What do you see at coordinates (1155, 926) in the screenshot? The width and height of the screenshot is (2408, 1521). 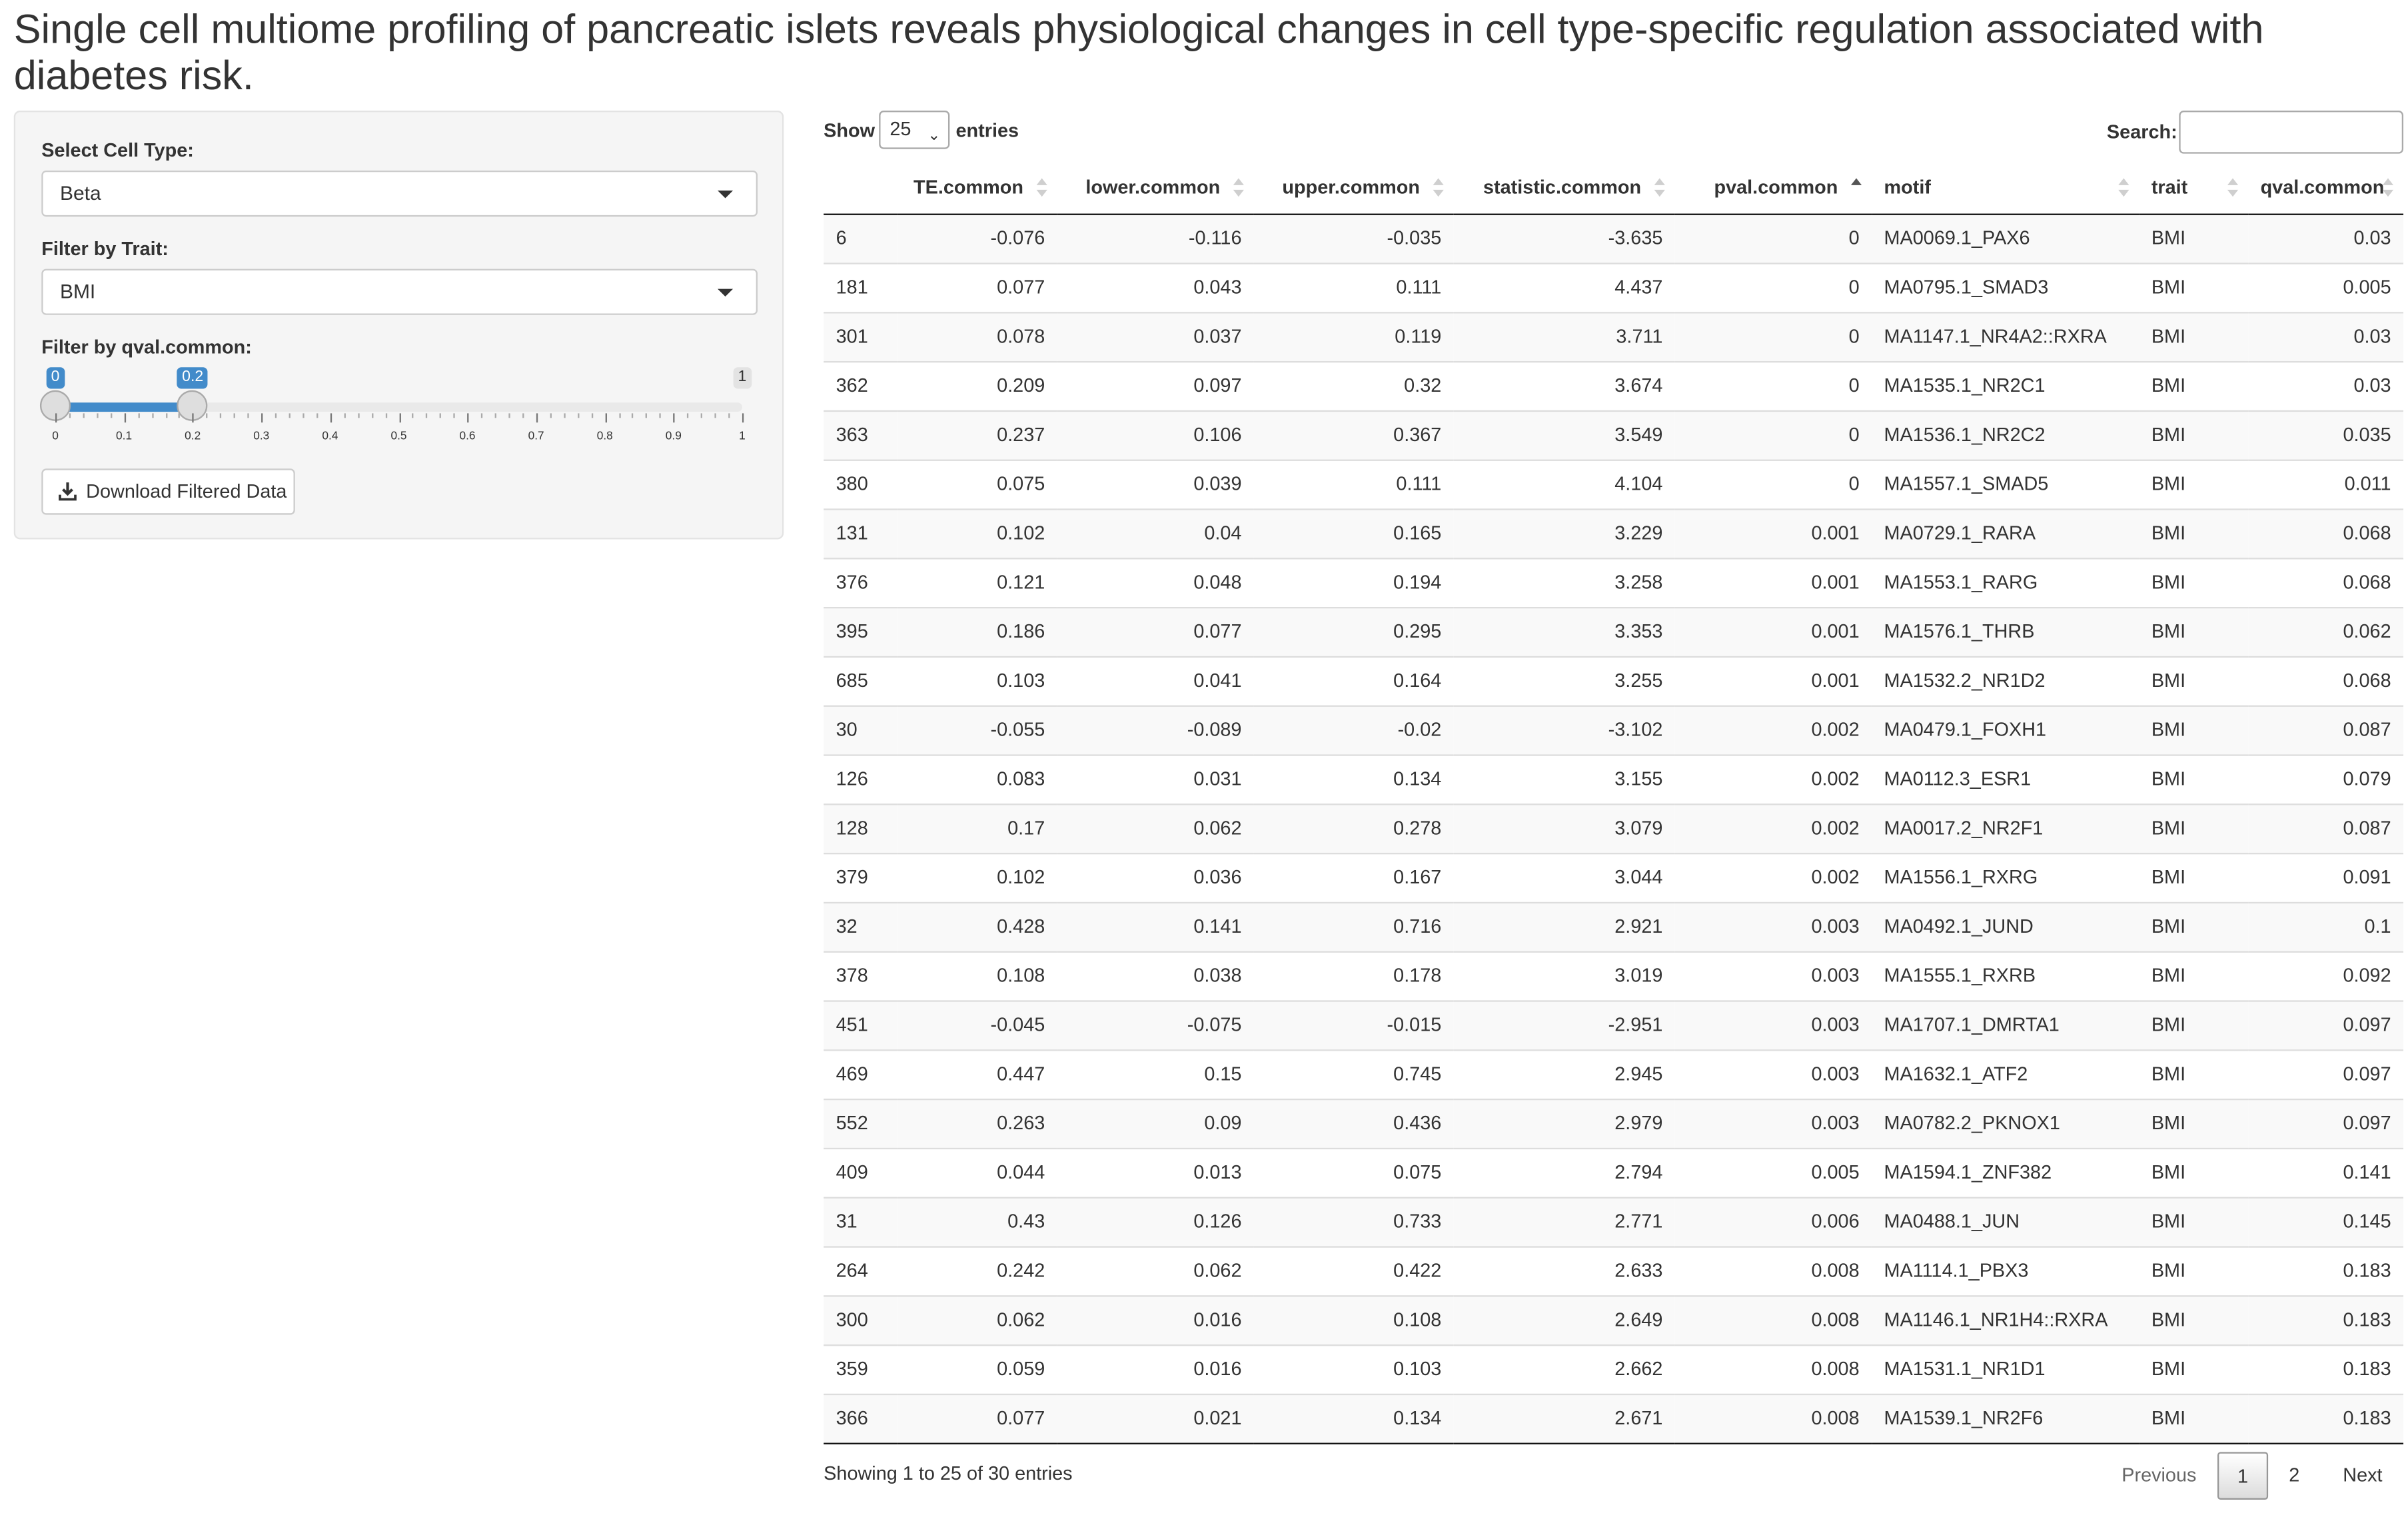 I see `table-cell: 0.141` at bounding box center [1155, 926].